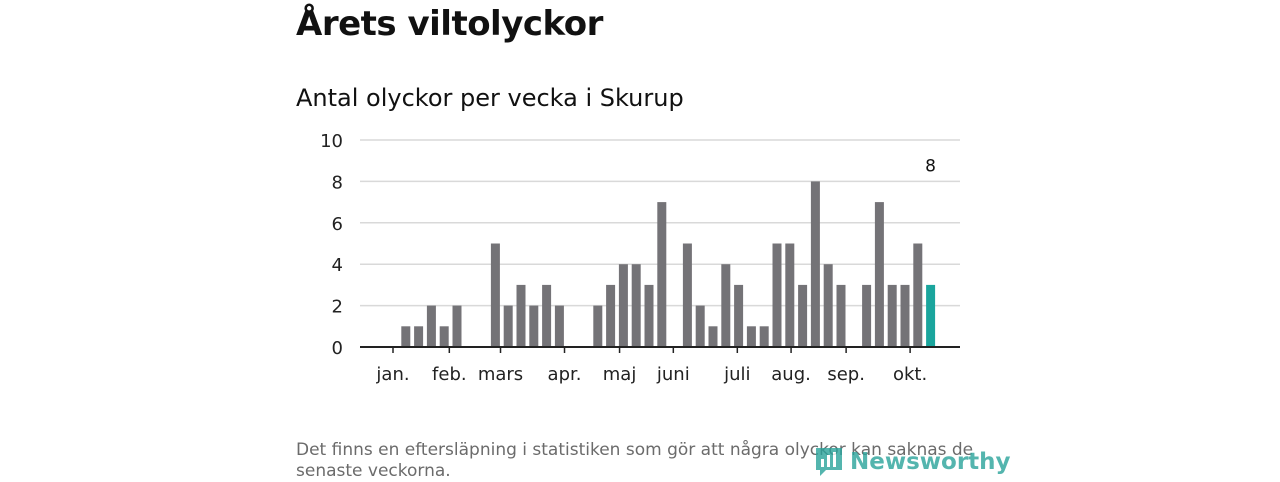 This screenshot has width=1280, height=482. What do you see at coordinates (392, 374) in the screenshot?
I see `x-tick-label: jan.` at bounding box center [392, 374].